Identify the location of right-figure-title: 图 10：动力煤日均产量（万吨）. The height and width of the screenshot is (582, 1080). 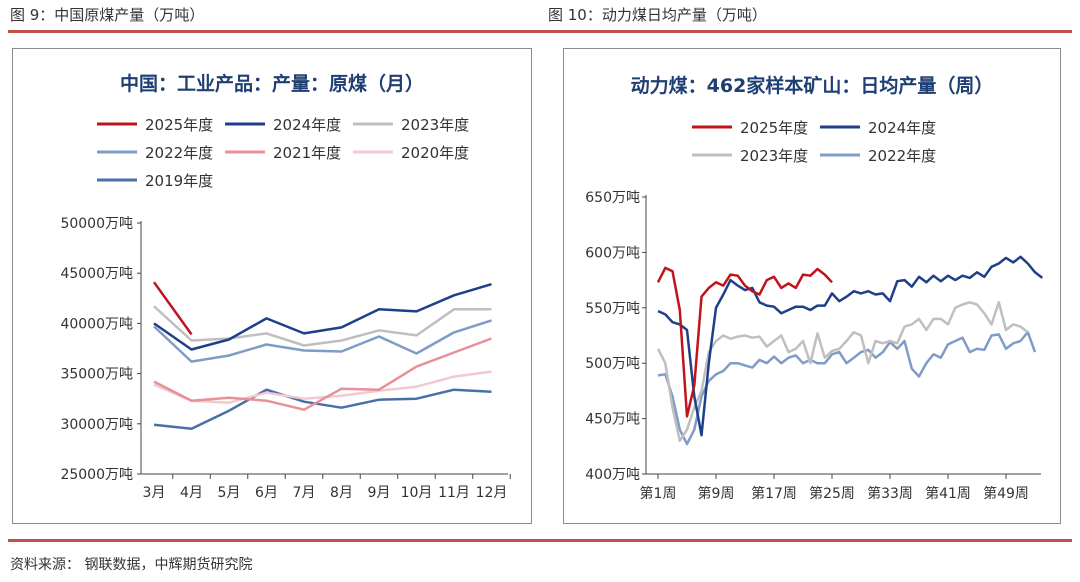
(657, 15).